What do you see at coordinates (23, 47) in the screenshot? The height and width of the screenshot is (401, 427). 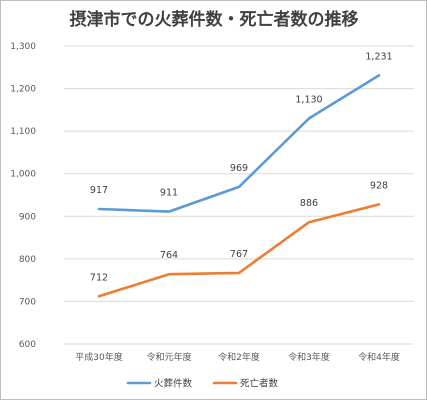 I see `y-tick-label: 1,300` at bounding box center [23, 47].